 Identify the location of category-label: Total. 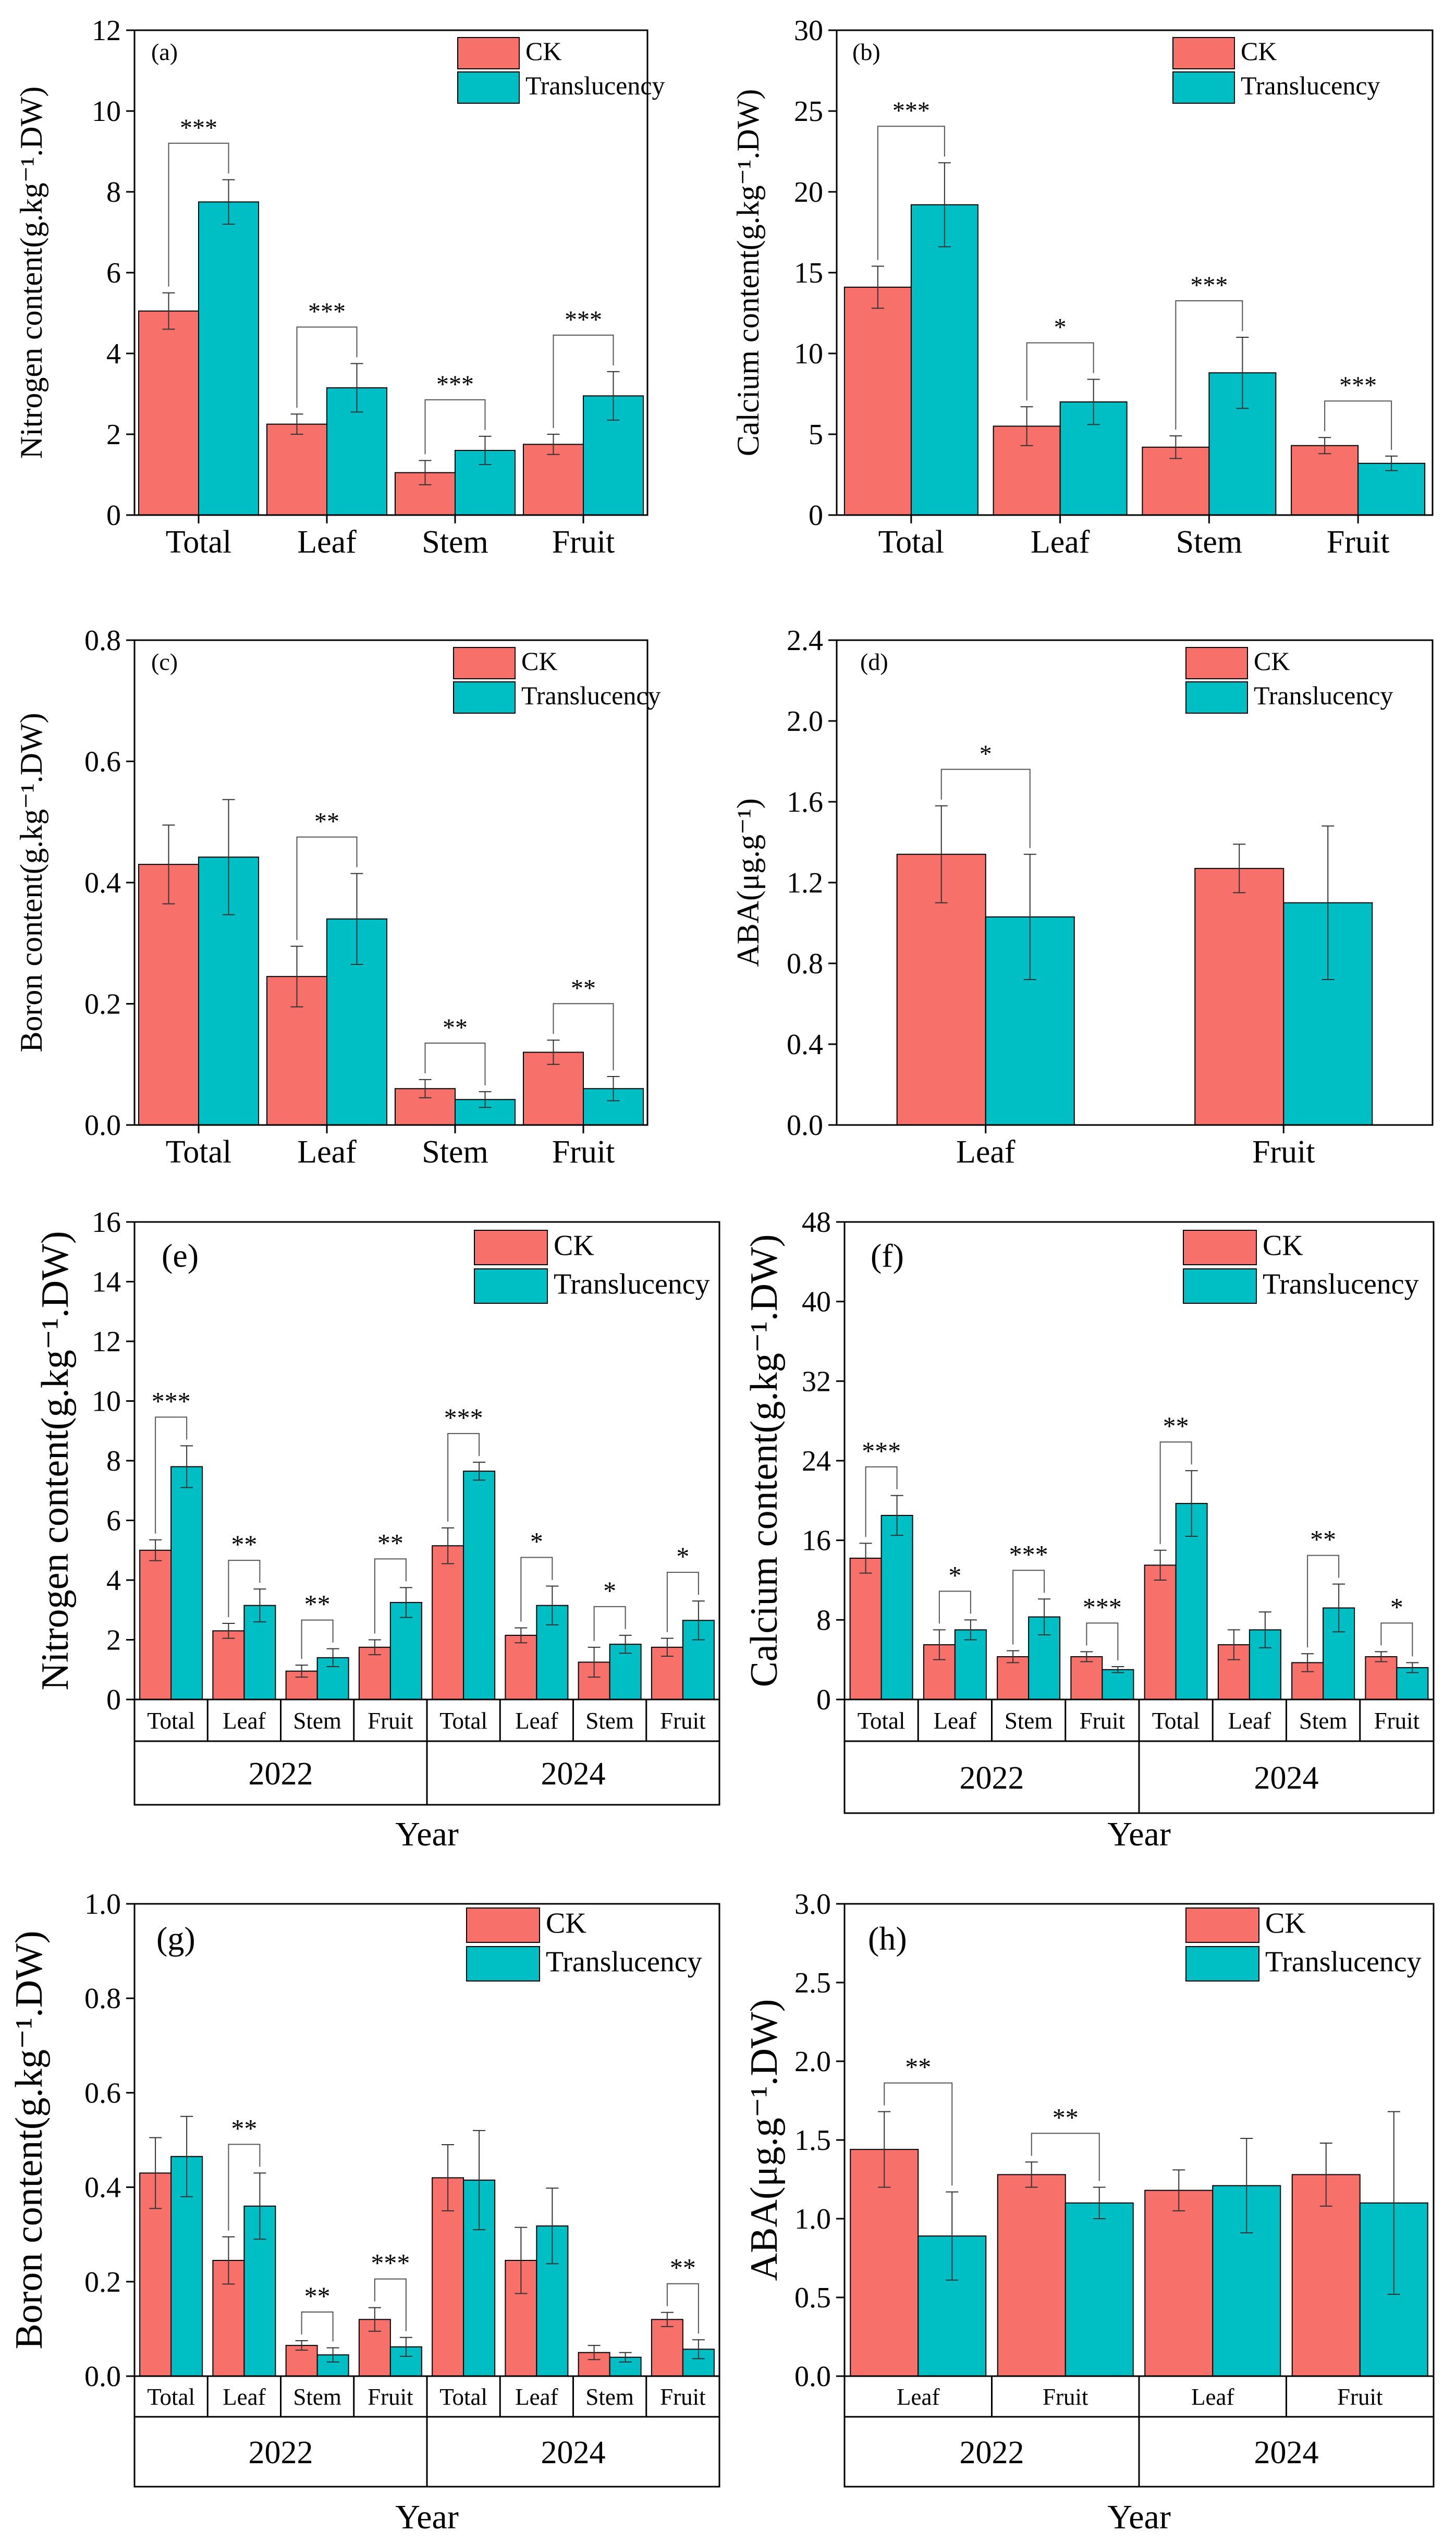
(463, 2397).